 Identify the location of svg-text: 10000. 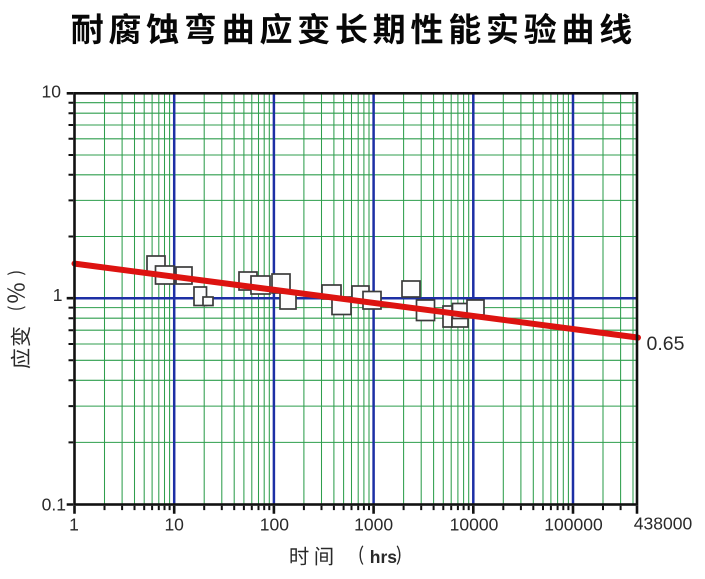
(474, 525).